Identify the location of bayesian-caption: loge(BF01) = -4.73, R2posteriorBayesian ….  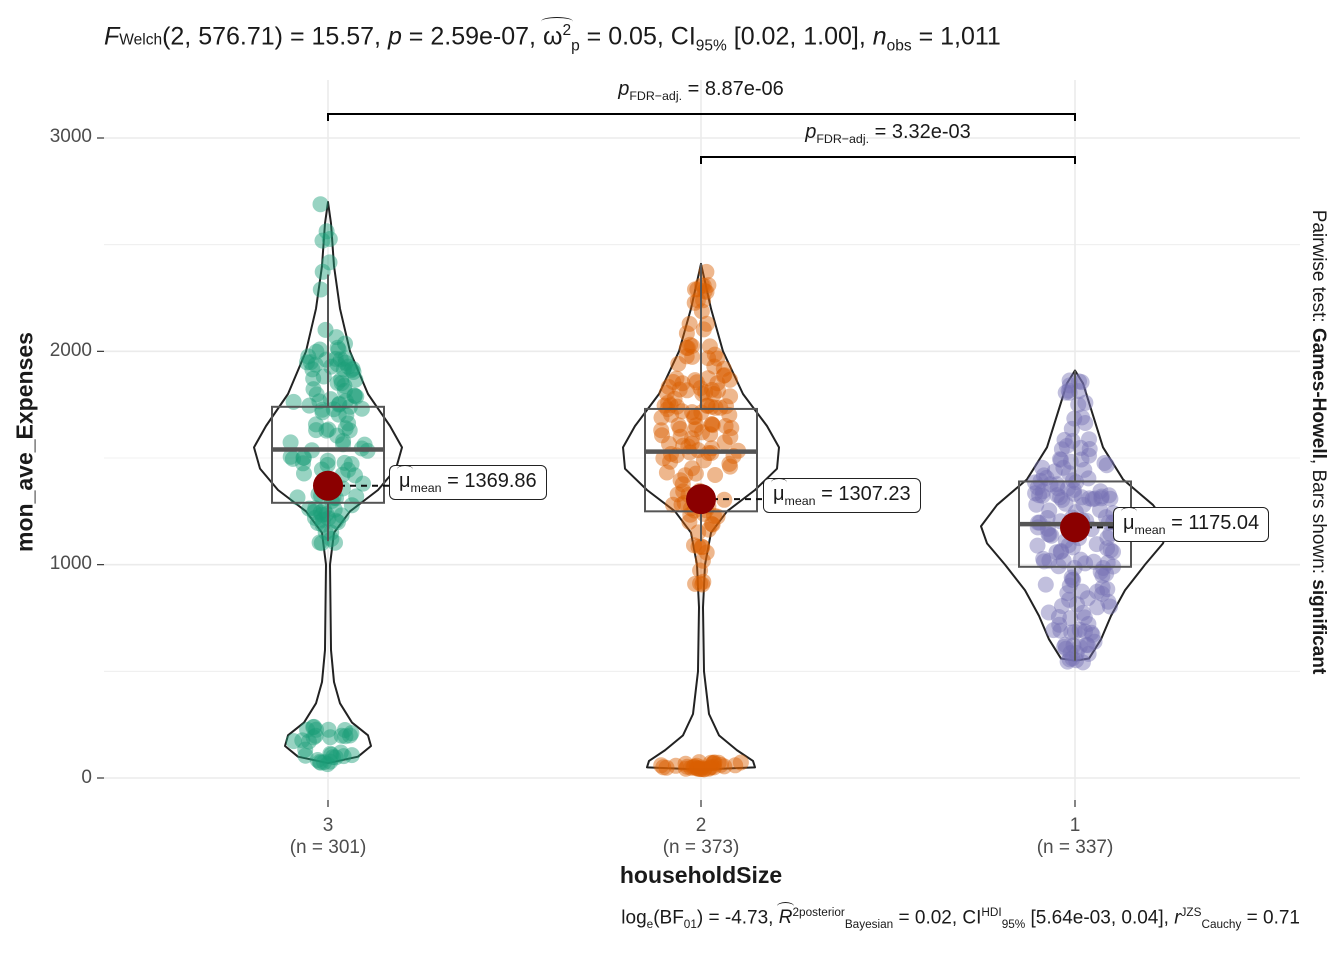
(960, 917).